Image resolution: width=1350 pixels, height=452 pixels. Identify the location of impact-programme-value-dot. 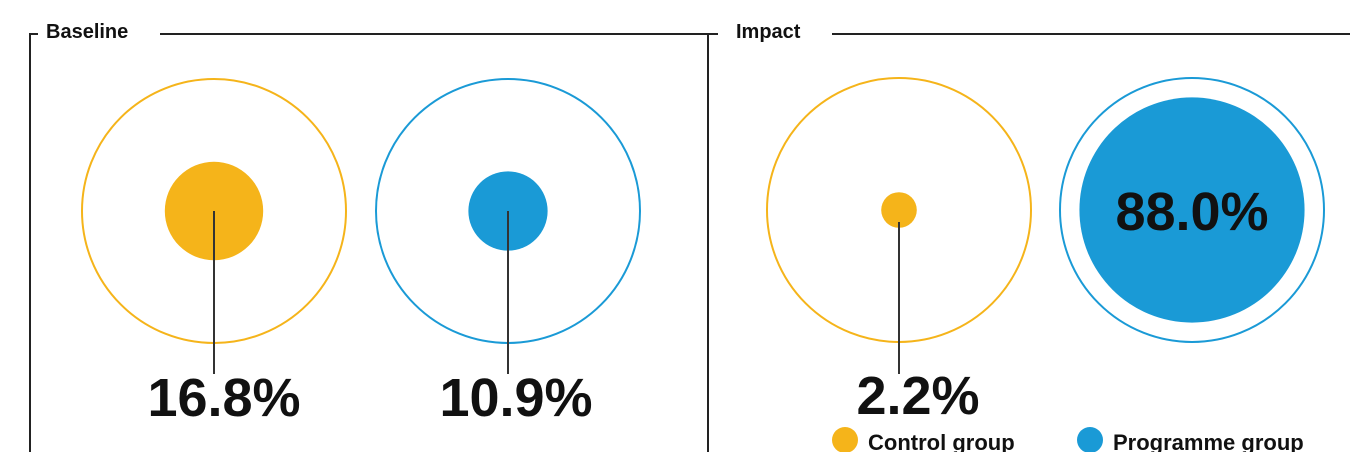
(1192, 210).